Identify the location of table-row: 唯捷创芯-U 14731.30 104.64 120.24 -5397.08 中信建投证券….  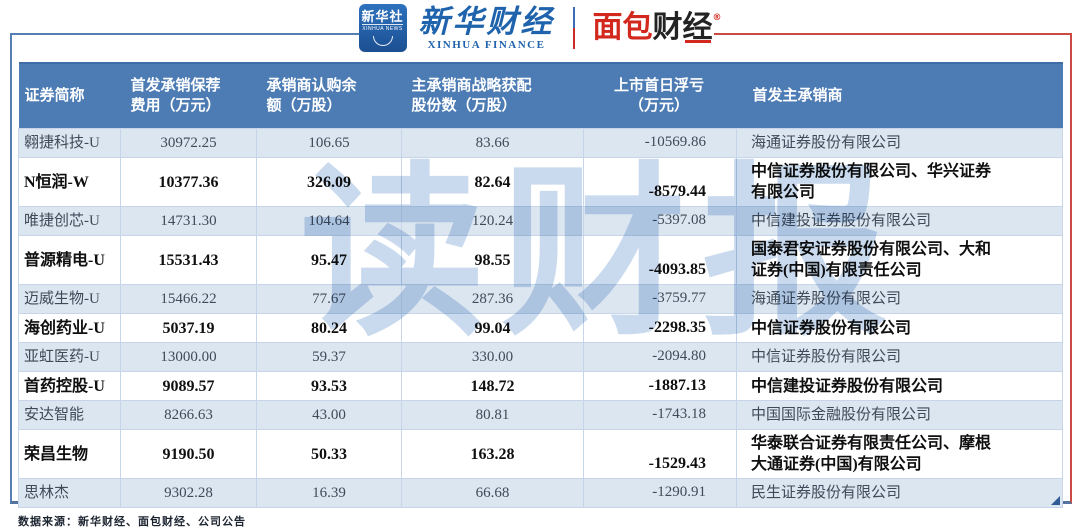
(540, 221).